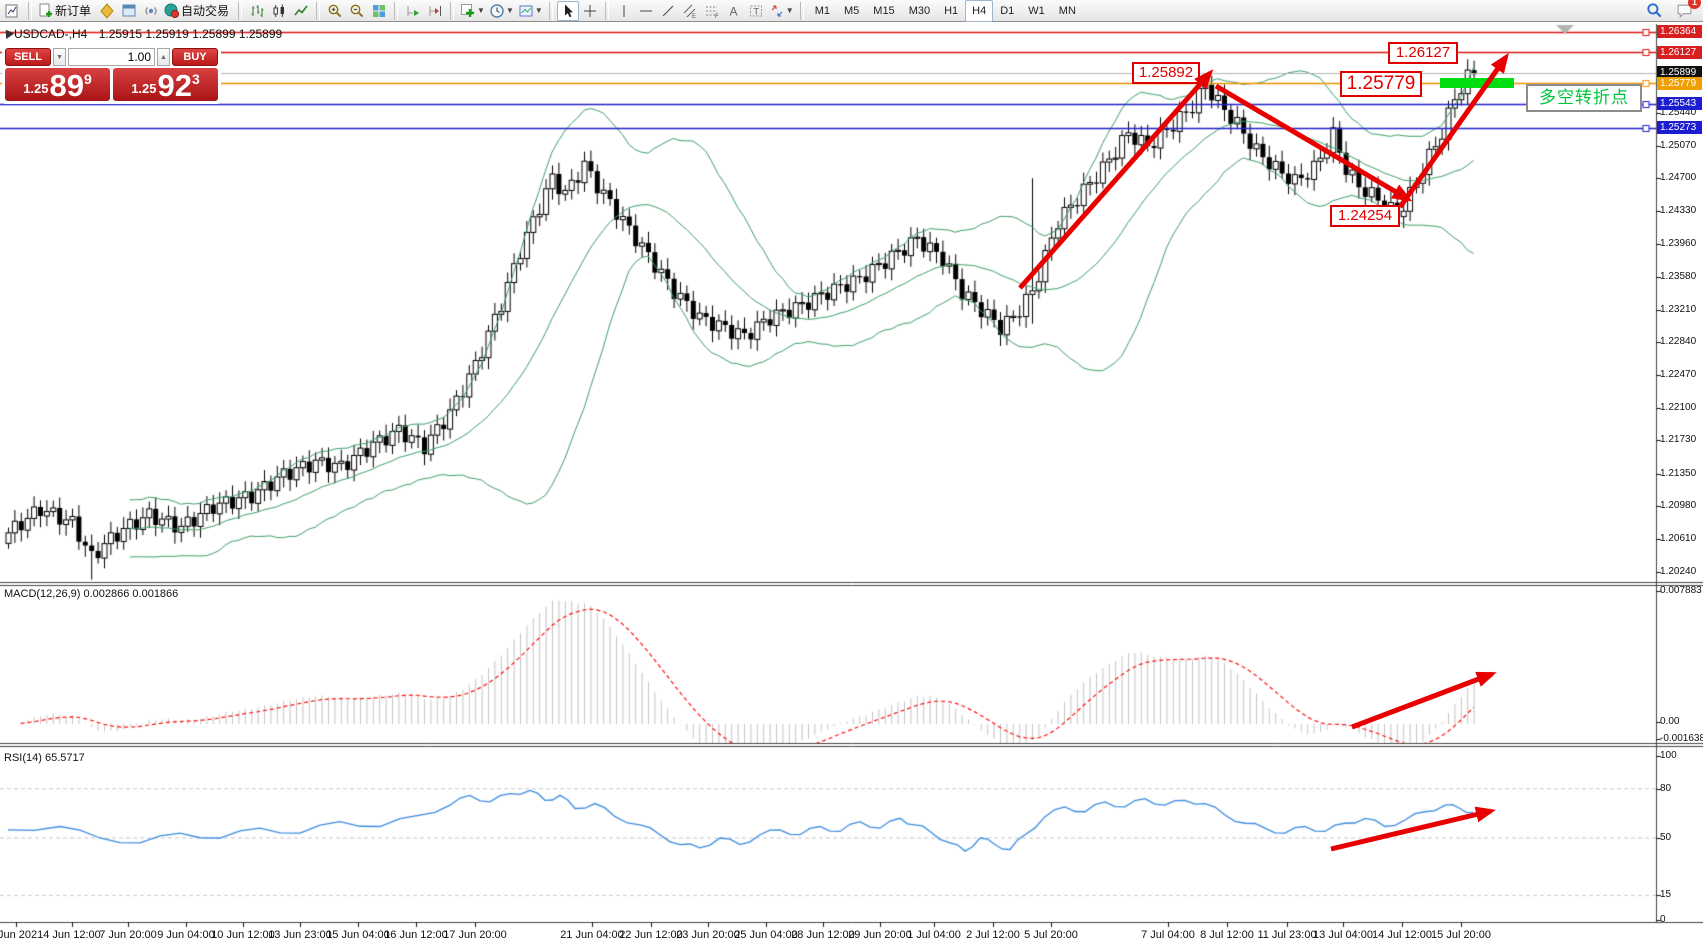 This screenshot has height=945, width=1703. Describe the element at coordinates (1036, 10) in the screenshot. I see `timeframe-w1: W1` at that location.